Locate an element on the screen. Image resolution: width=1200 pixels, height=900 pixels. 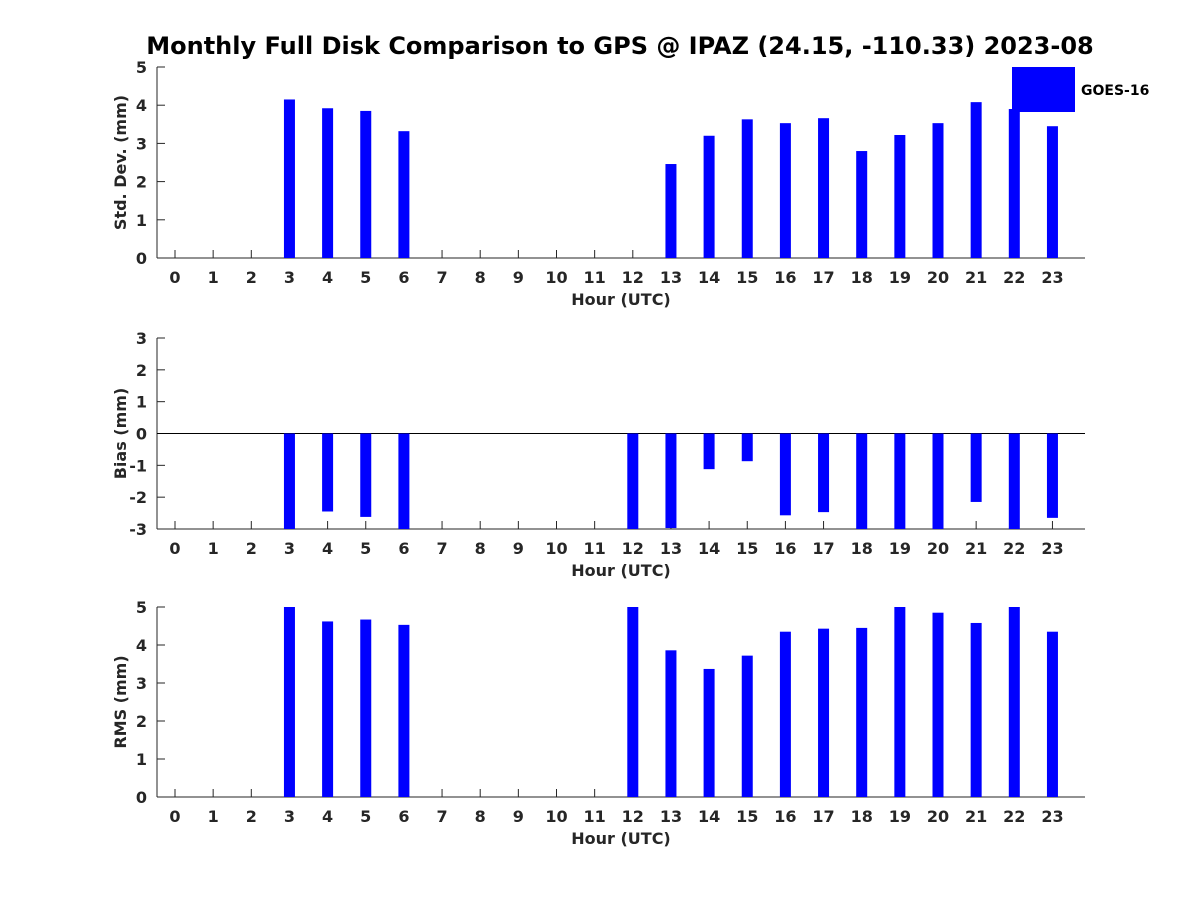
x-tick-label: 18 is located at coordinates (862, 816).